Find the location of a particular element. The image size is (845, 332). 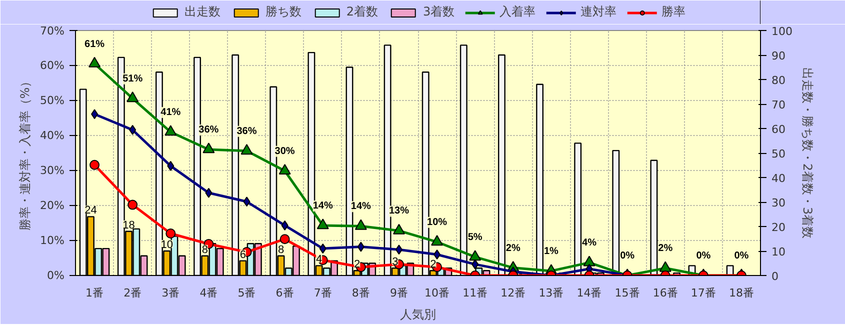

bar is located at coordinates (616, 213).